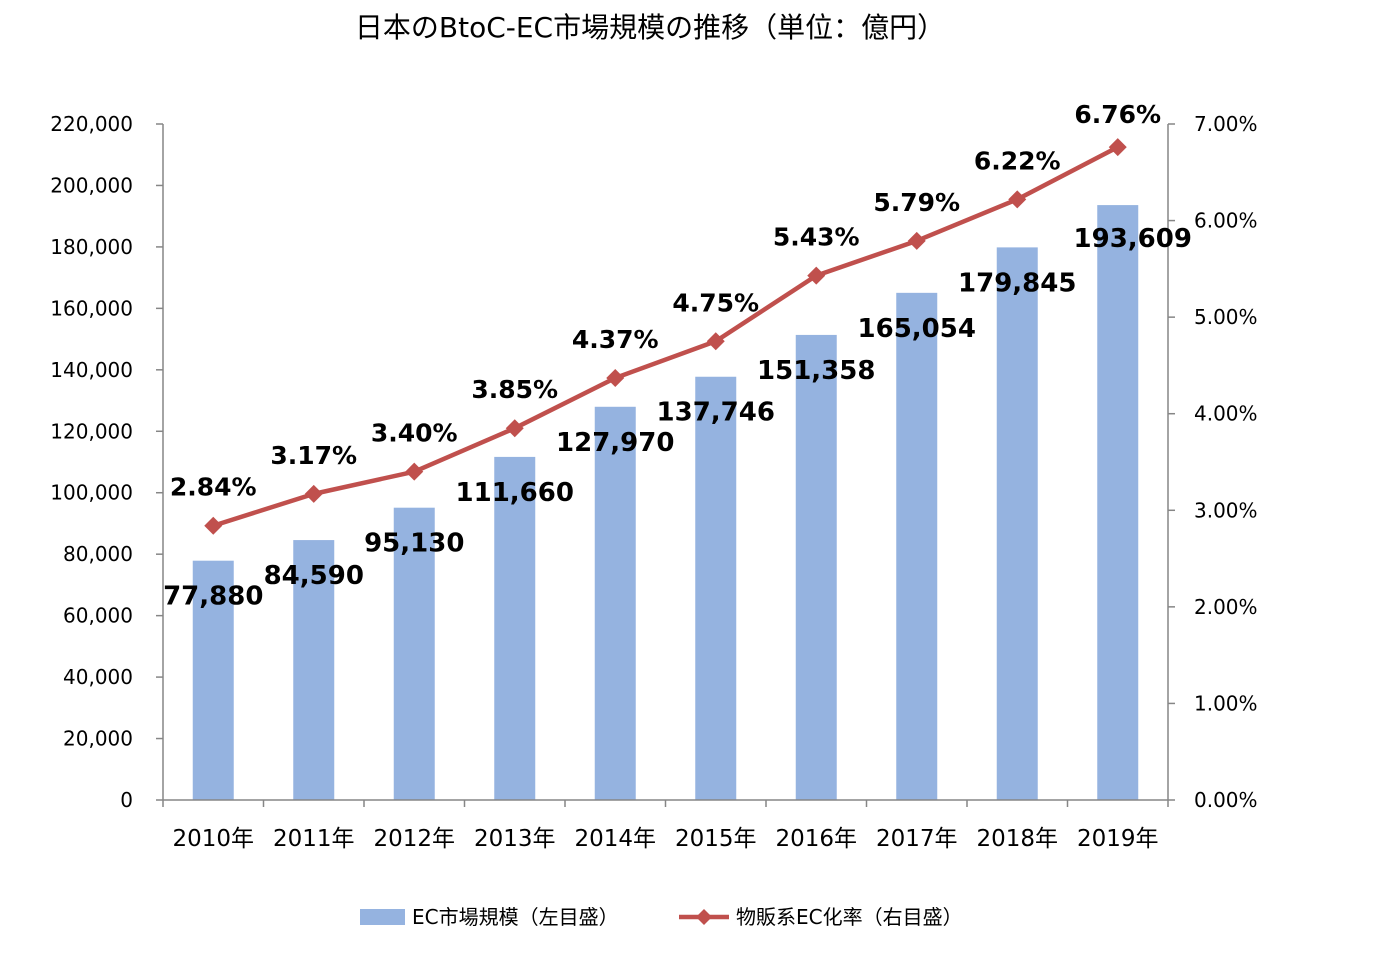  I want to click on x-tick-label: 2019年, so click(1118, 839).